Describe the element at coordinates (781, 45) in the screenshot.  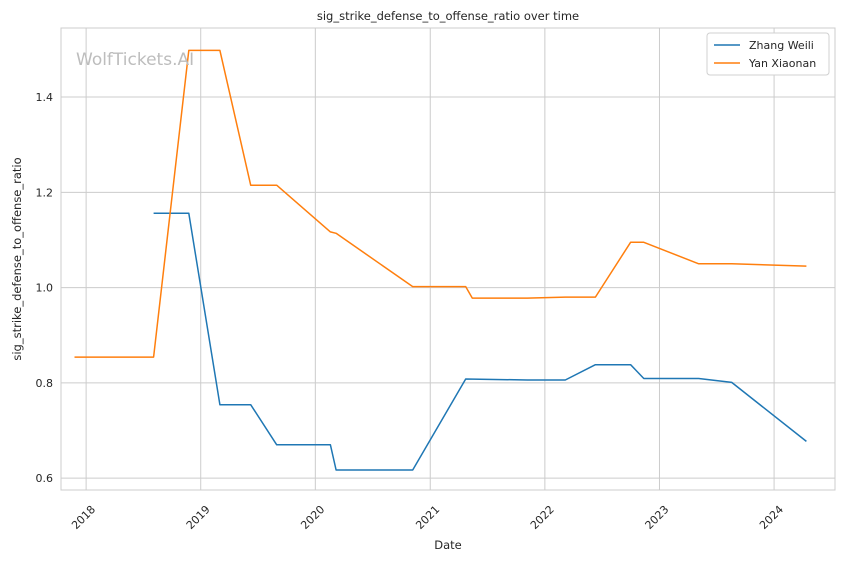
I see `legend-label-zhang-weili: Zhang Weili` at that location.